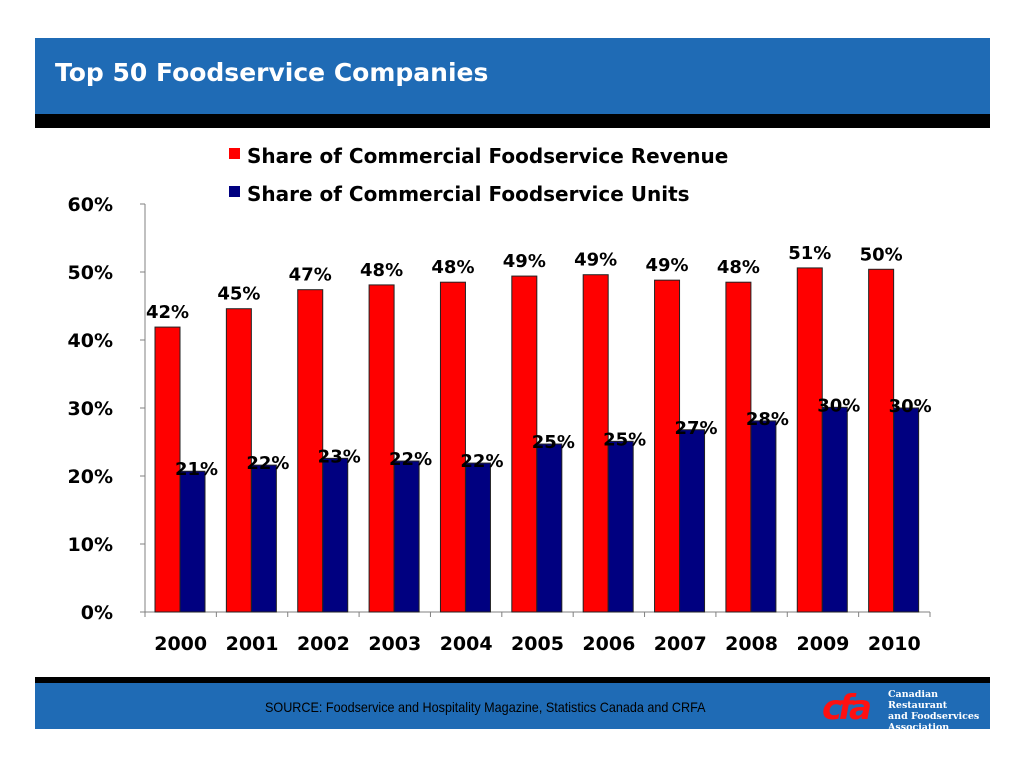 This screenshot has height=768, width=1024. What do you see at coordinates (90, 477) in the screenshot?
I see `y-tick-label: 20%` at bounding box center [90, 477].